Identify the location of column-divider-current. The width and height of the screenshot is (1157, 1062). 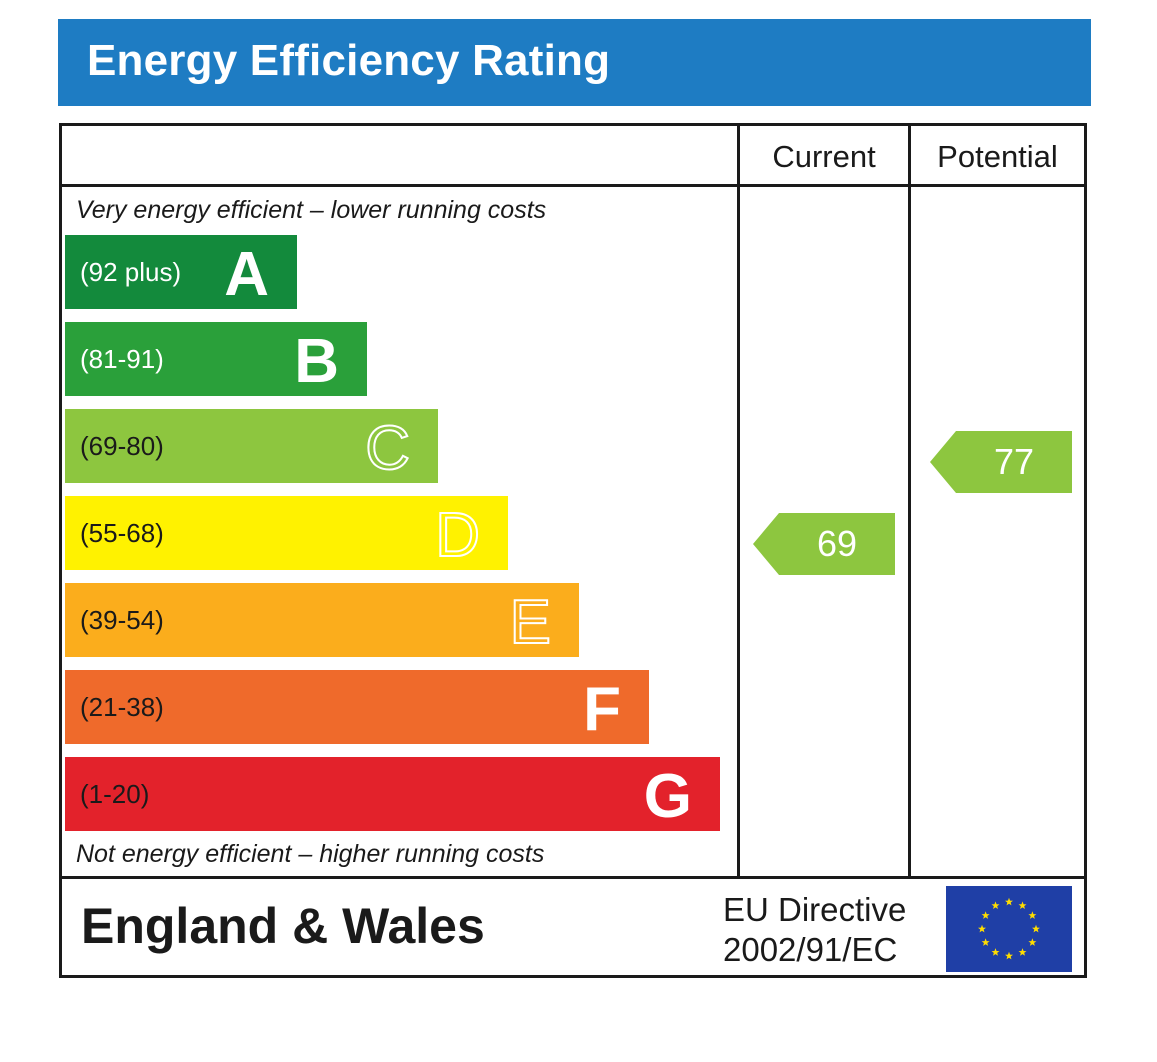
(738, 502).